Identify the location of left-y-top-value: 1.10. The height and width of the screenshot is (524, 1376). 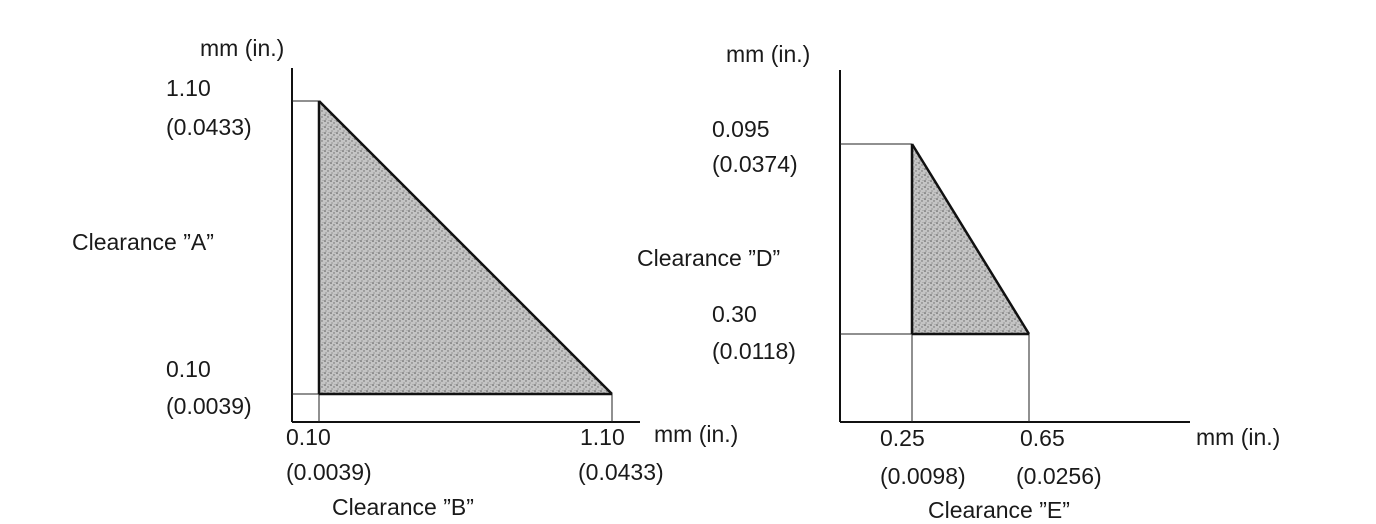
(188, 88).